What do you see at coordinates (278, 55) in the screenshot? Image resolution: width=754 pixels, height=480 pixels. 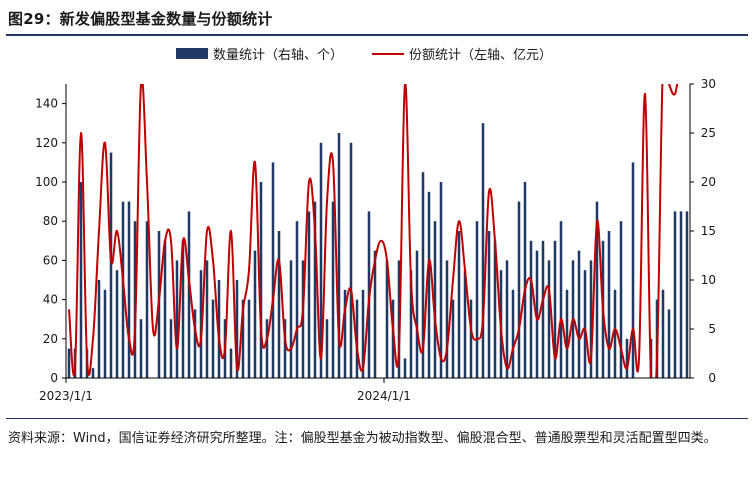 I see `legend-bar-label: 数量统计（右轴、个）` at bounding box center [278, 55].